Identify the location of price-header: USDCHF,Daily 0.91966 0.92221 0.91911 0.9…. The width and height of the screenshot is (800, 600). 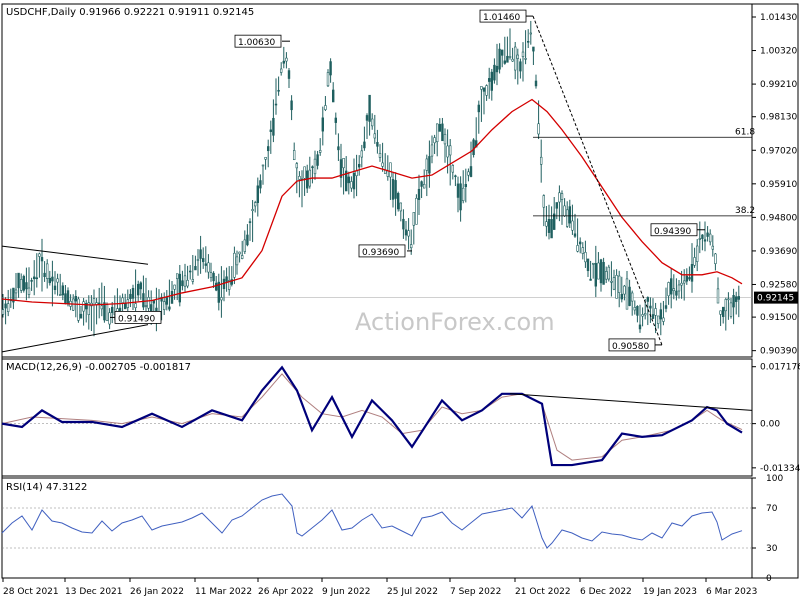
(130, 12).